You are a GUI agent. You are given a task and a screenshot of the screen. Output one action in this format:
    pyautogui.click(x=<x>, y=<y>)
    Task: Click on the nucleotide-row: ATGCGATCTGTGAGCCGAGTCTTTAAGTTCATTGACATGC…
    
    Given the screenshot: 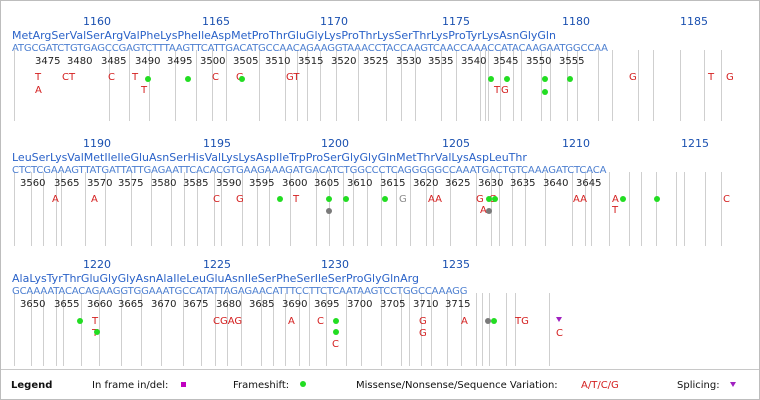 What is the action you would take?
    pyautogui.click(x=310, y=48)
    